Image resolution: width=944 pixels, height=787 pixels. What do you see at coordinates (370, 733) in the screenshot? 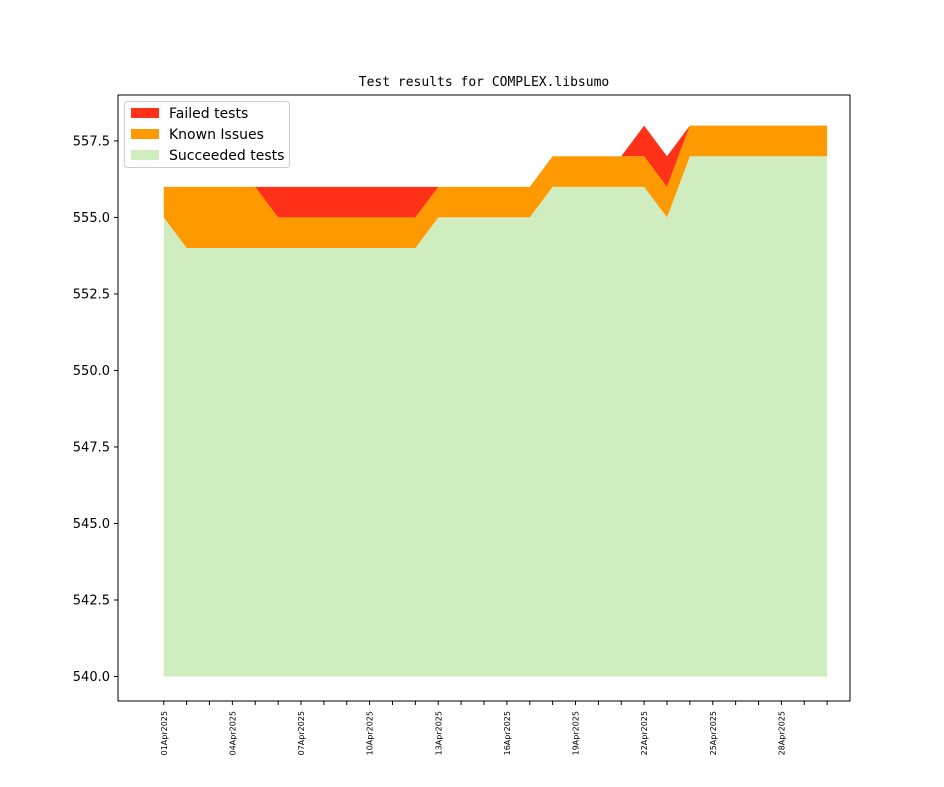
I see `x-tick-label: 10Apr2025` at bounding box center [370, 733].